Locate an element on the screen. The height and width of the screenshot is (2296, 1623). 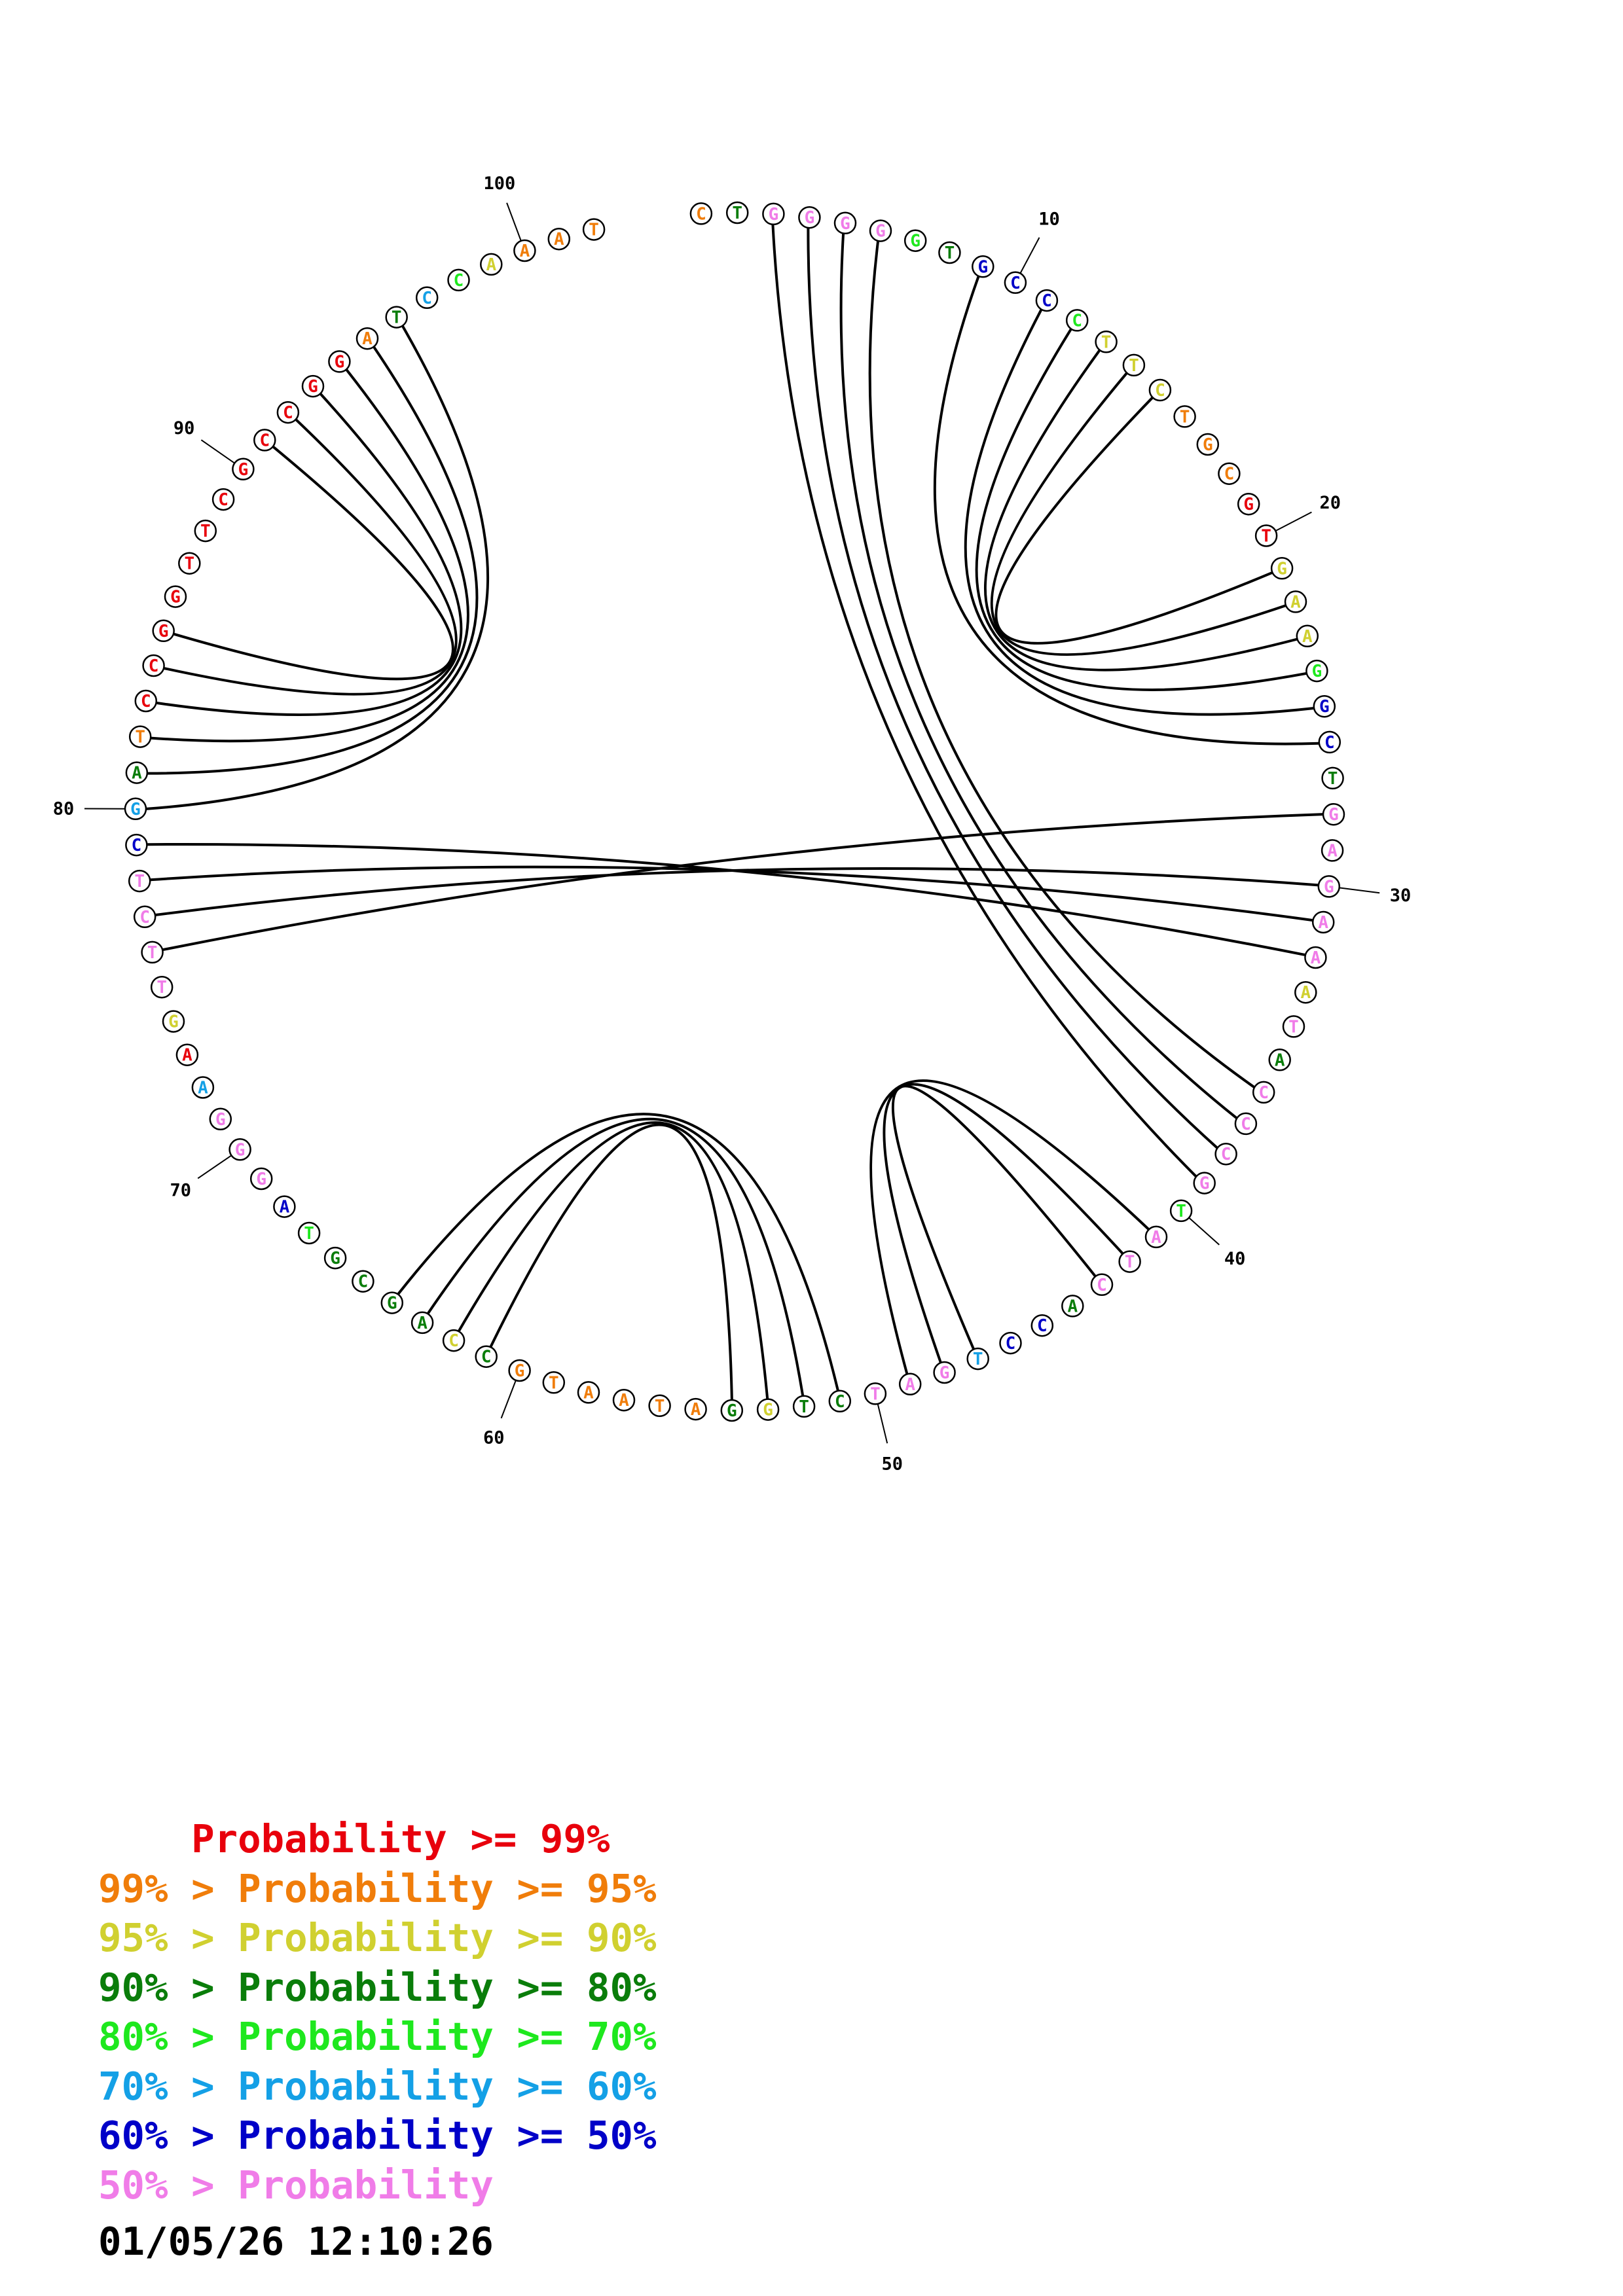
nucleotide-letter-31: A is located at coordinates (1323, 923).